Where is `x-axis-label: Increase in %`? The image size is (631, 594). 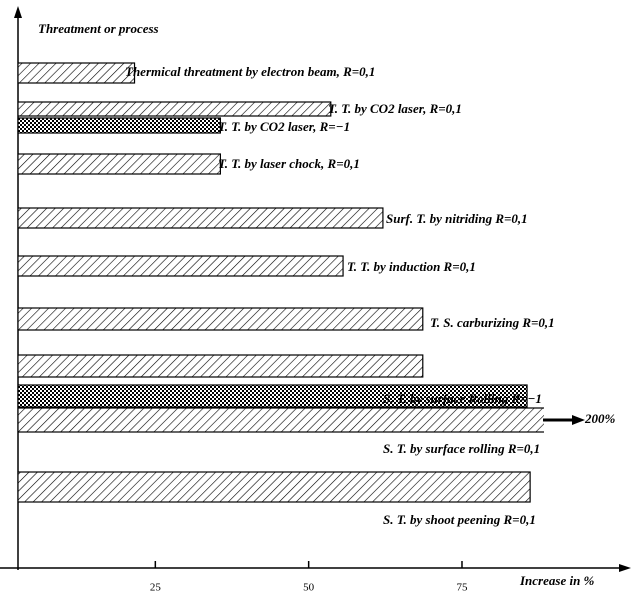 x-axis-label: Increase in % is located at coordinates (557, 580).